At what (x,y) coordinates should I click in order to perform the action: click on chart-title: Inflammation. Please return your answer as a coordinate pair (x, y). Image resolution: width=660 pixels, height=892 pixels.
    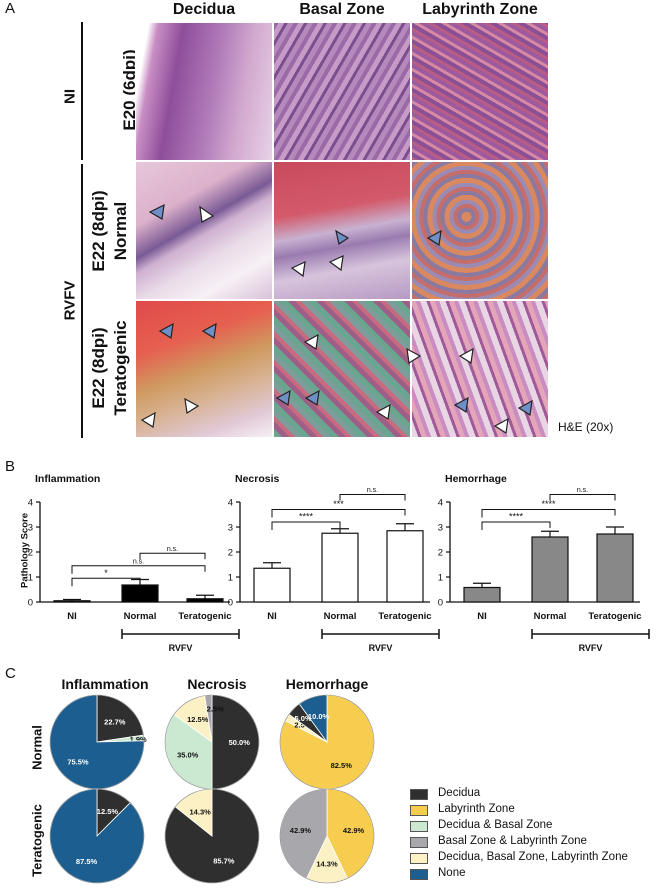
    Looking at the image, I should click on (67, 479).